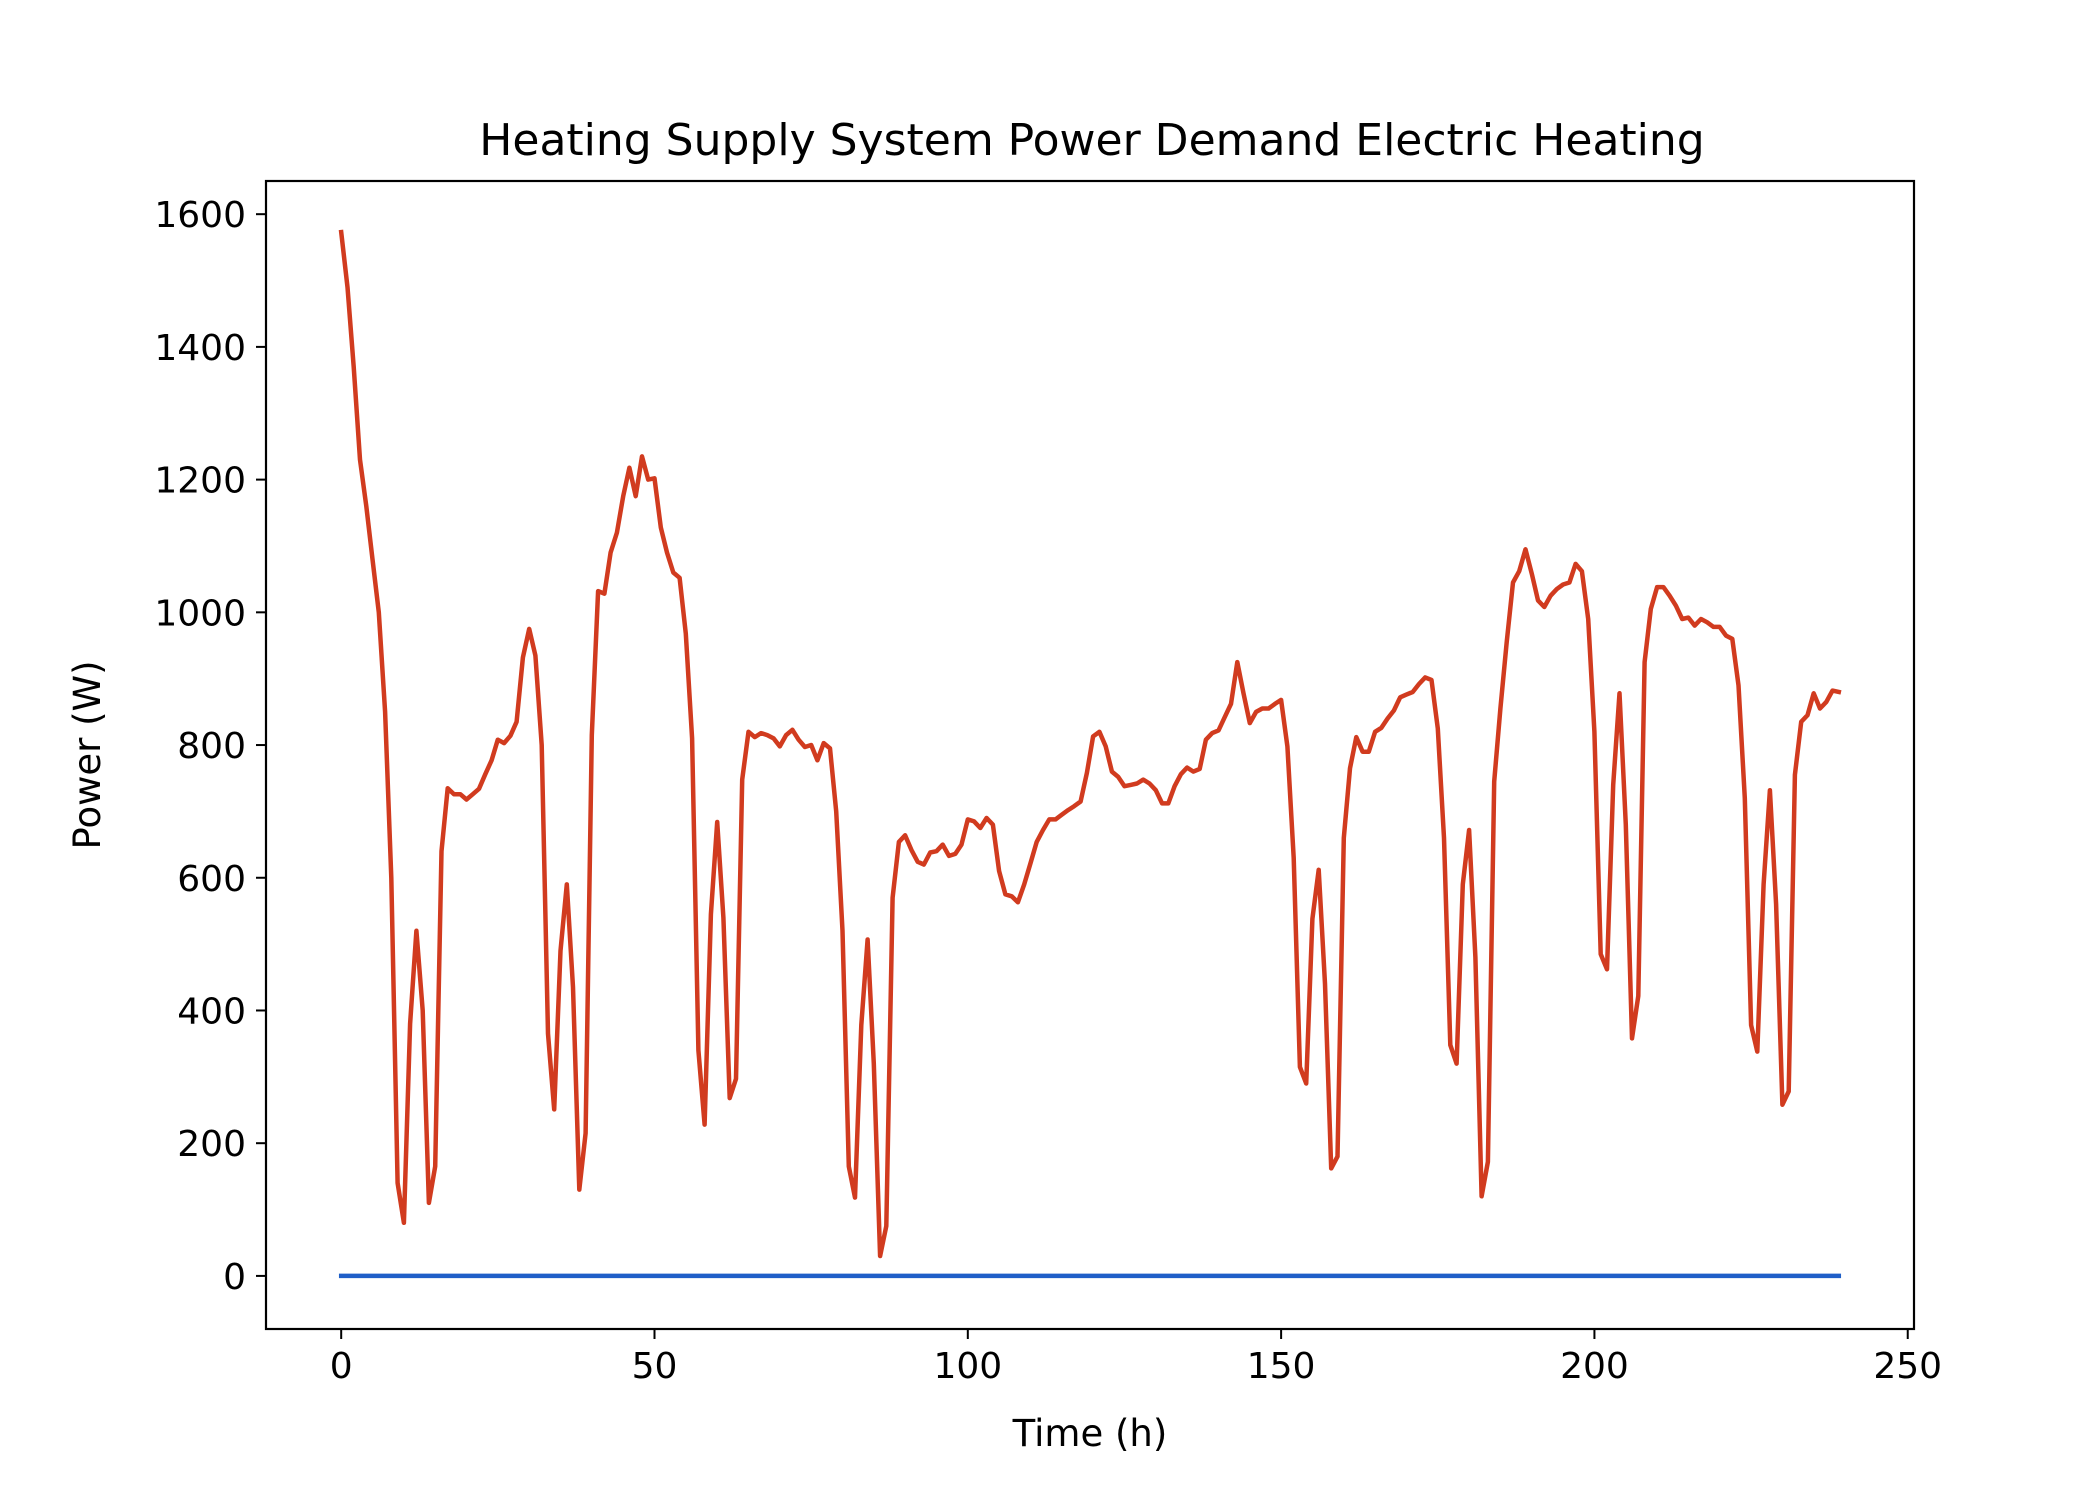 The width and height of the screenshot is (2100, 1500). I want to click on y-tick-label: 0, so click(234, 1277).